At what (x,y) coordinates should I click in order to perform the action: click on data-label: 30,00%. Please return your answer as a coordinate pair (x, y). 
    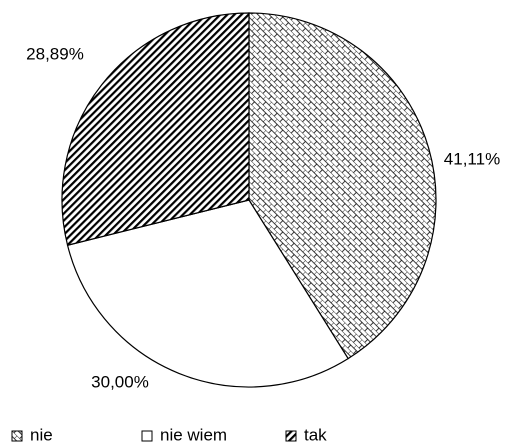
    Looking at the image, I should click on (120, 381).